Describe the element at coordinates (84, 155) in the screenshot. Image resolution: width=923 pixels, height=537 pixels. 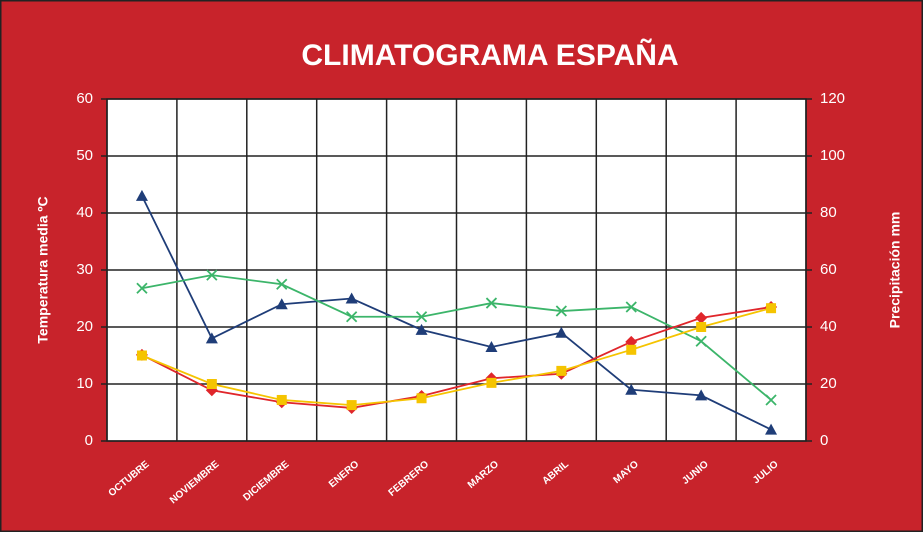
I see `y-tick-label: 50` at that location.